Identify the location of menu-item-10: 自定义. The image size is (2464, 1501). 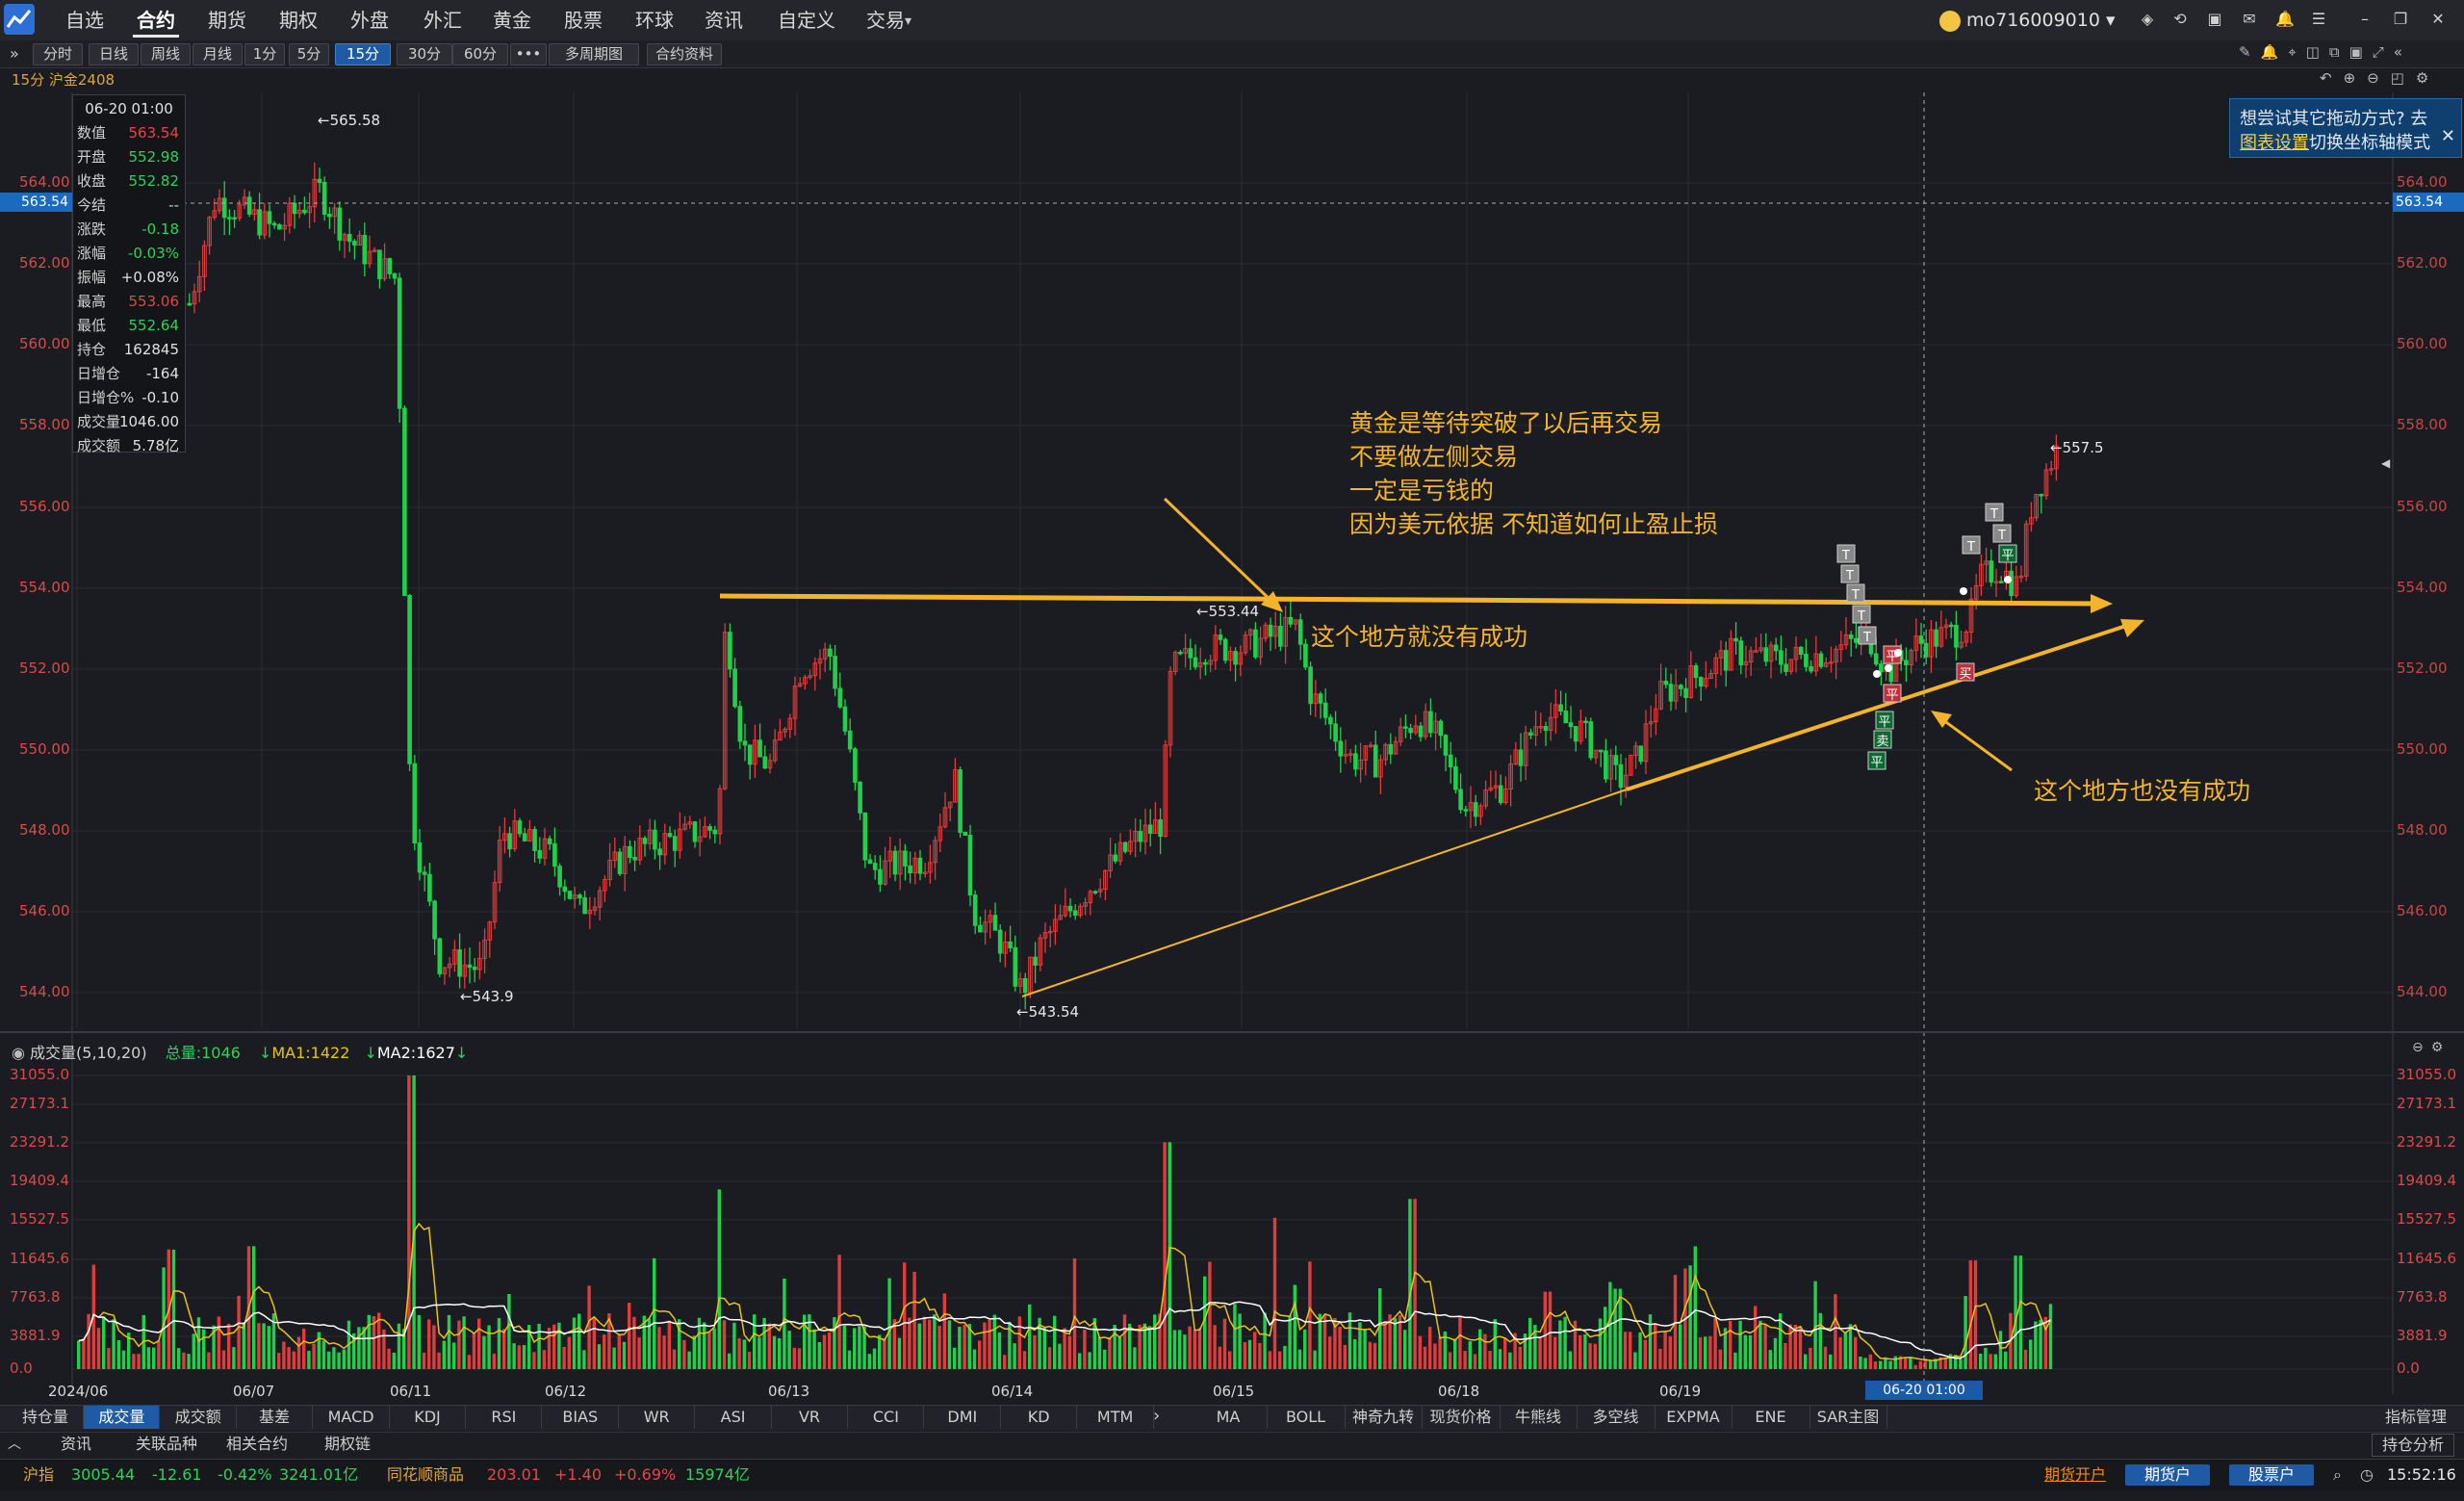
(806, 20).